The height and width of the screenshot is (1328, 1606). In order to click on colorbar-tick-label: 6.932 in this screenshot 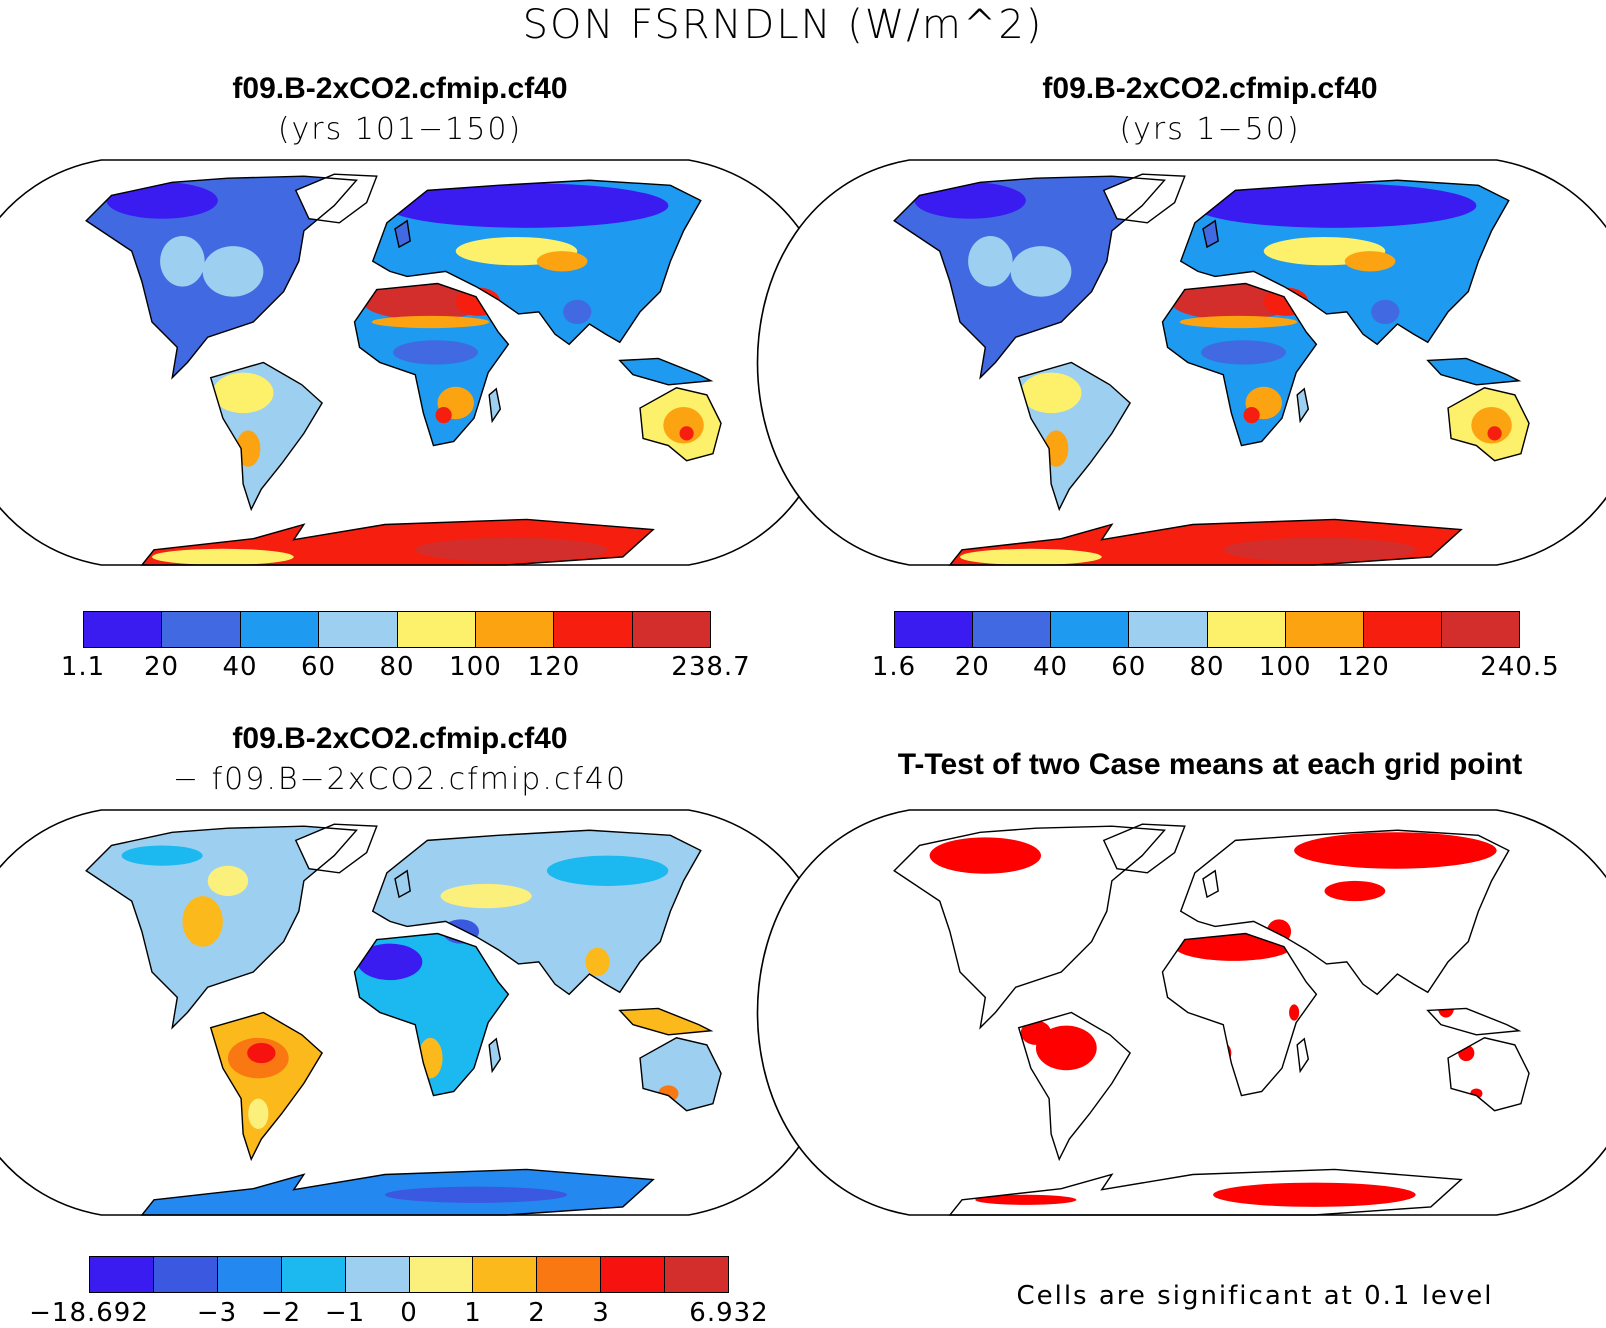, I will do `click(728, 1313)`.